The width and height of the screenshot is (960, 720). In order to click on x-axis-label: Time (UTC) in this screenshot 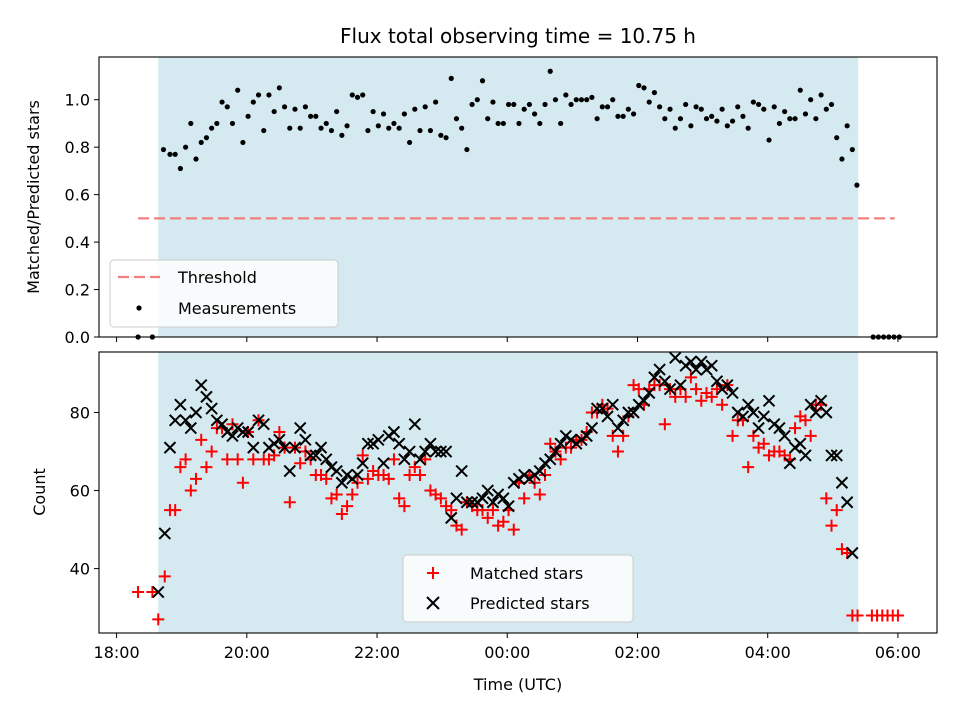, I will do `click(517, 684)`.